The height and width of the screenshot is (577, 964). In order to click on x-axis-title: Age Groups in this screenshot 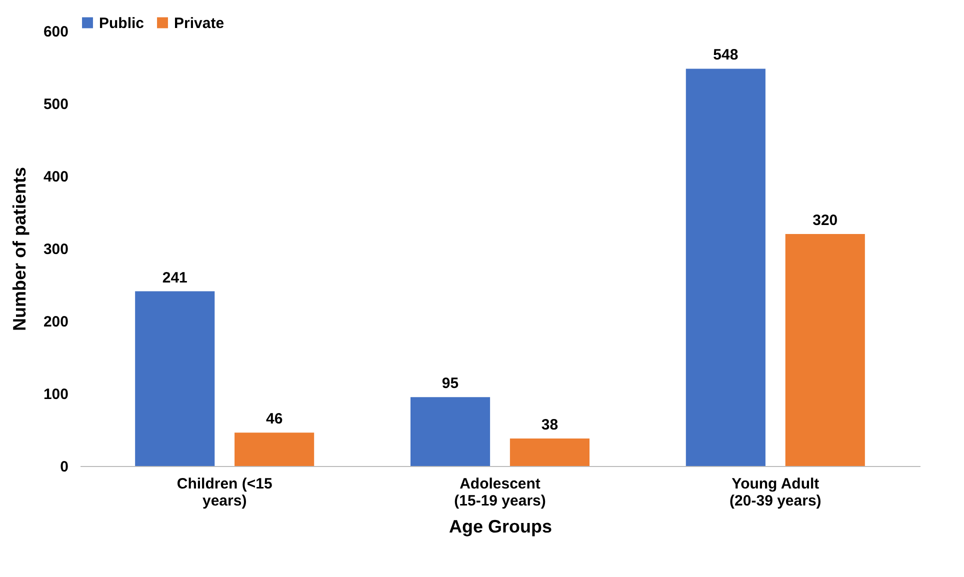, I will do `click(500, 526)`.